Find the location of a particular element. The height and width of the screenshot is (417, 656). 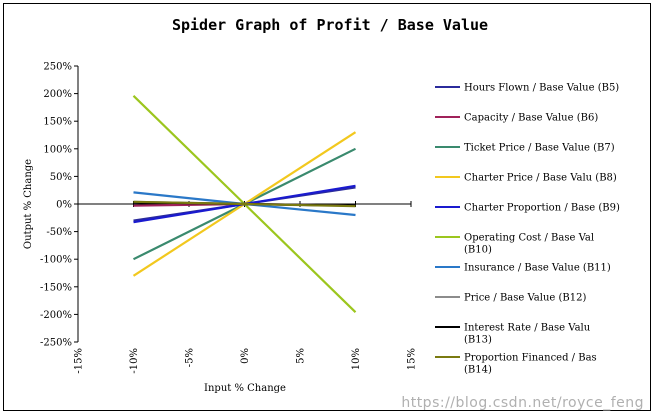

x-axis-label: Input % Change is located at coordinates (245, 388).